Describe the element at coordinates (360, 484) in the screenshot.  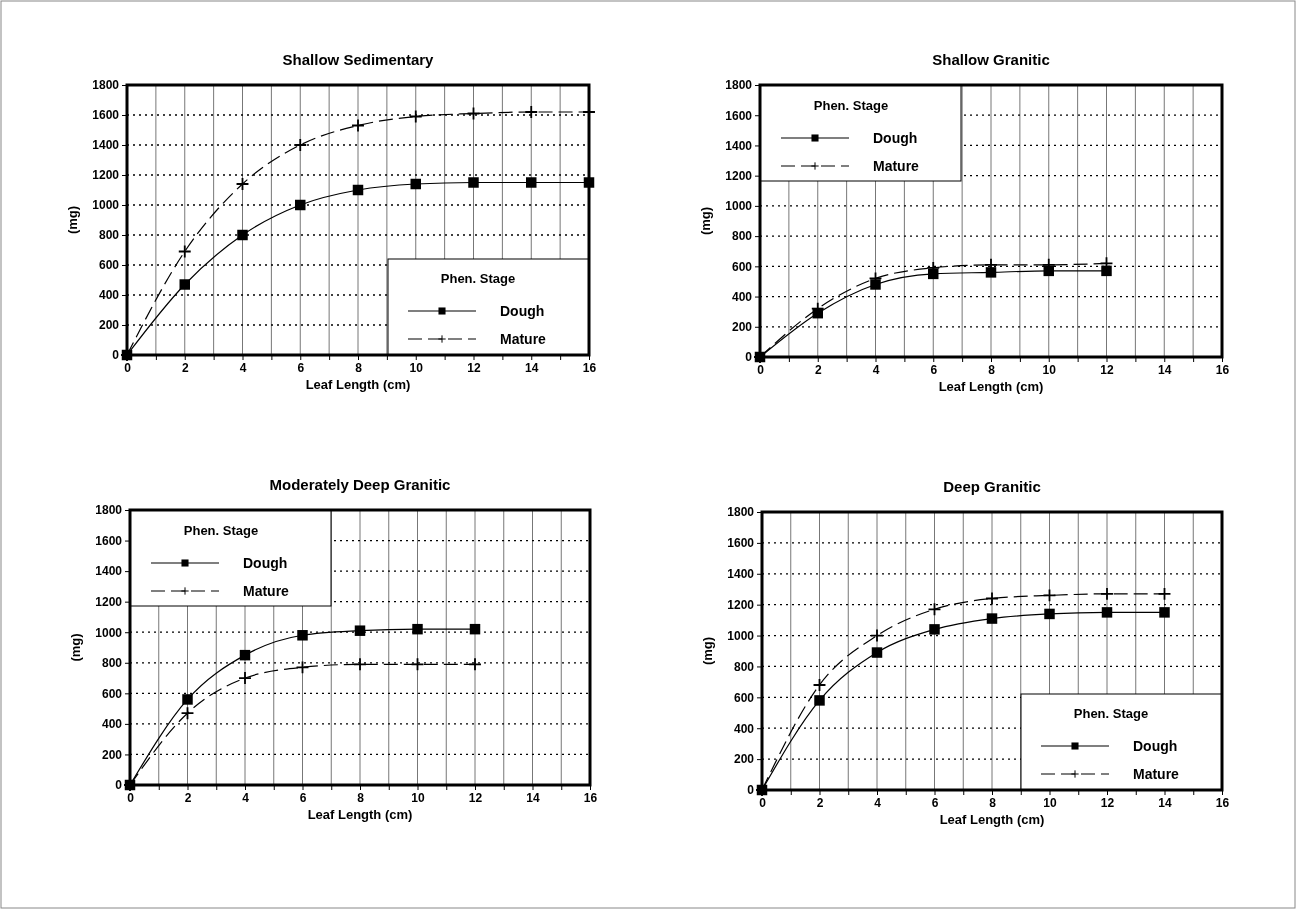
I see `chart-title: Moderately Deep Granitic` at that location.